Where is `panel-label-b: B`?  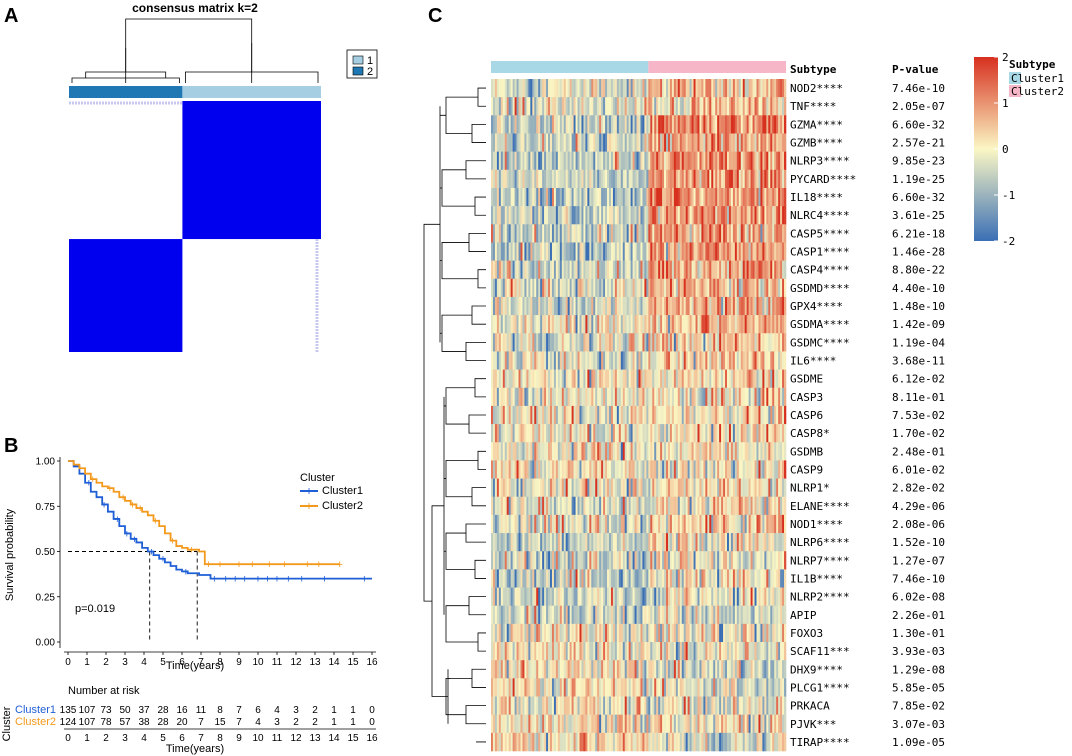
panel-label-b: B is located at coordinates (11, 446).